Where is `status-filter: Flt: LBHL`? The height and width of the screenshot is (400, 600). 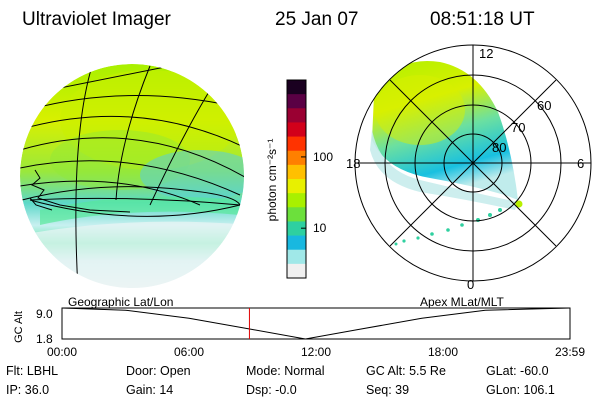
status-filter: Flt: LBHL is located at coordinates (32, 371).